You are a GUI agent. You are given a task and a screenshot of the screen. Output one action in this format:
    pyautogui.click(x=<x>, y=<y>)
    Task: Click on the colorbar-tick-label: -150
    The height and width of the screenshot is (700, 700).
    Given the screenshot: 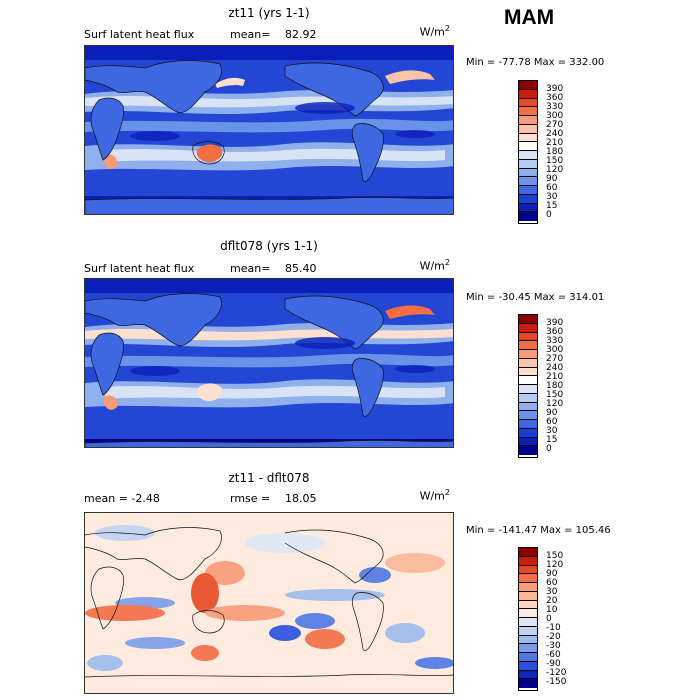 What is the action you would take?
    pyautogui.click(x=556, y=681)
    